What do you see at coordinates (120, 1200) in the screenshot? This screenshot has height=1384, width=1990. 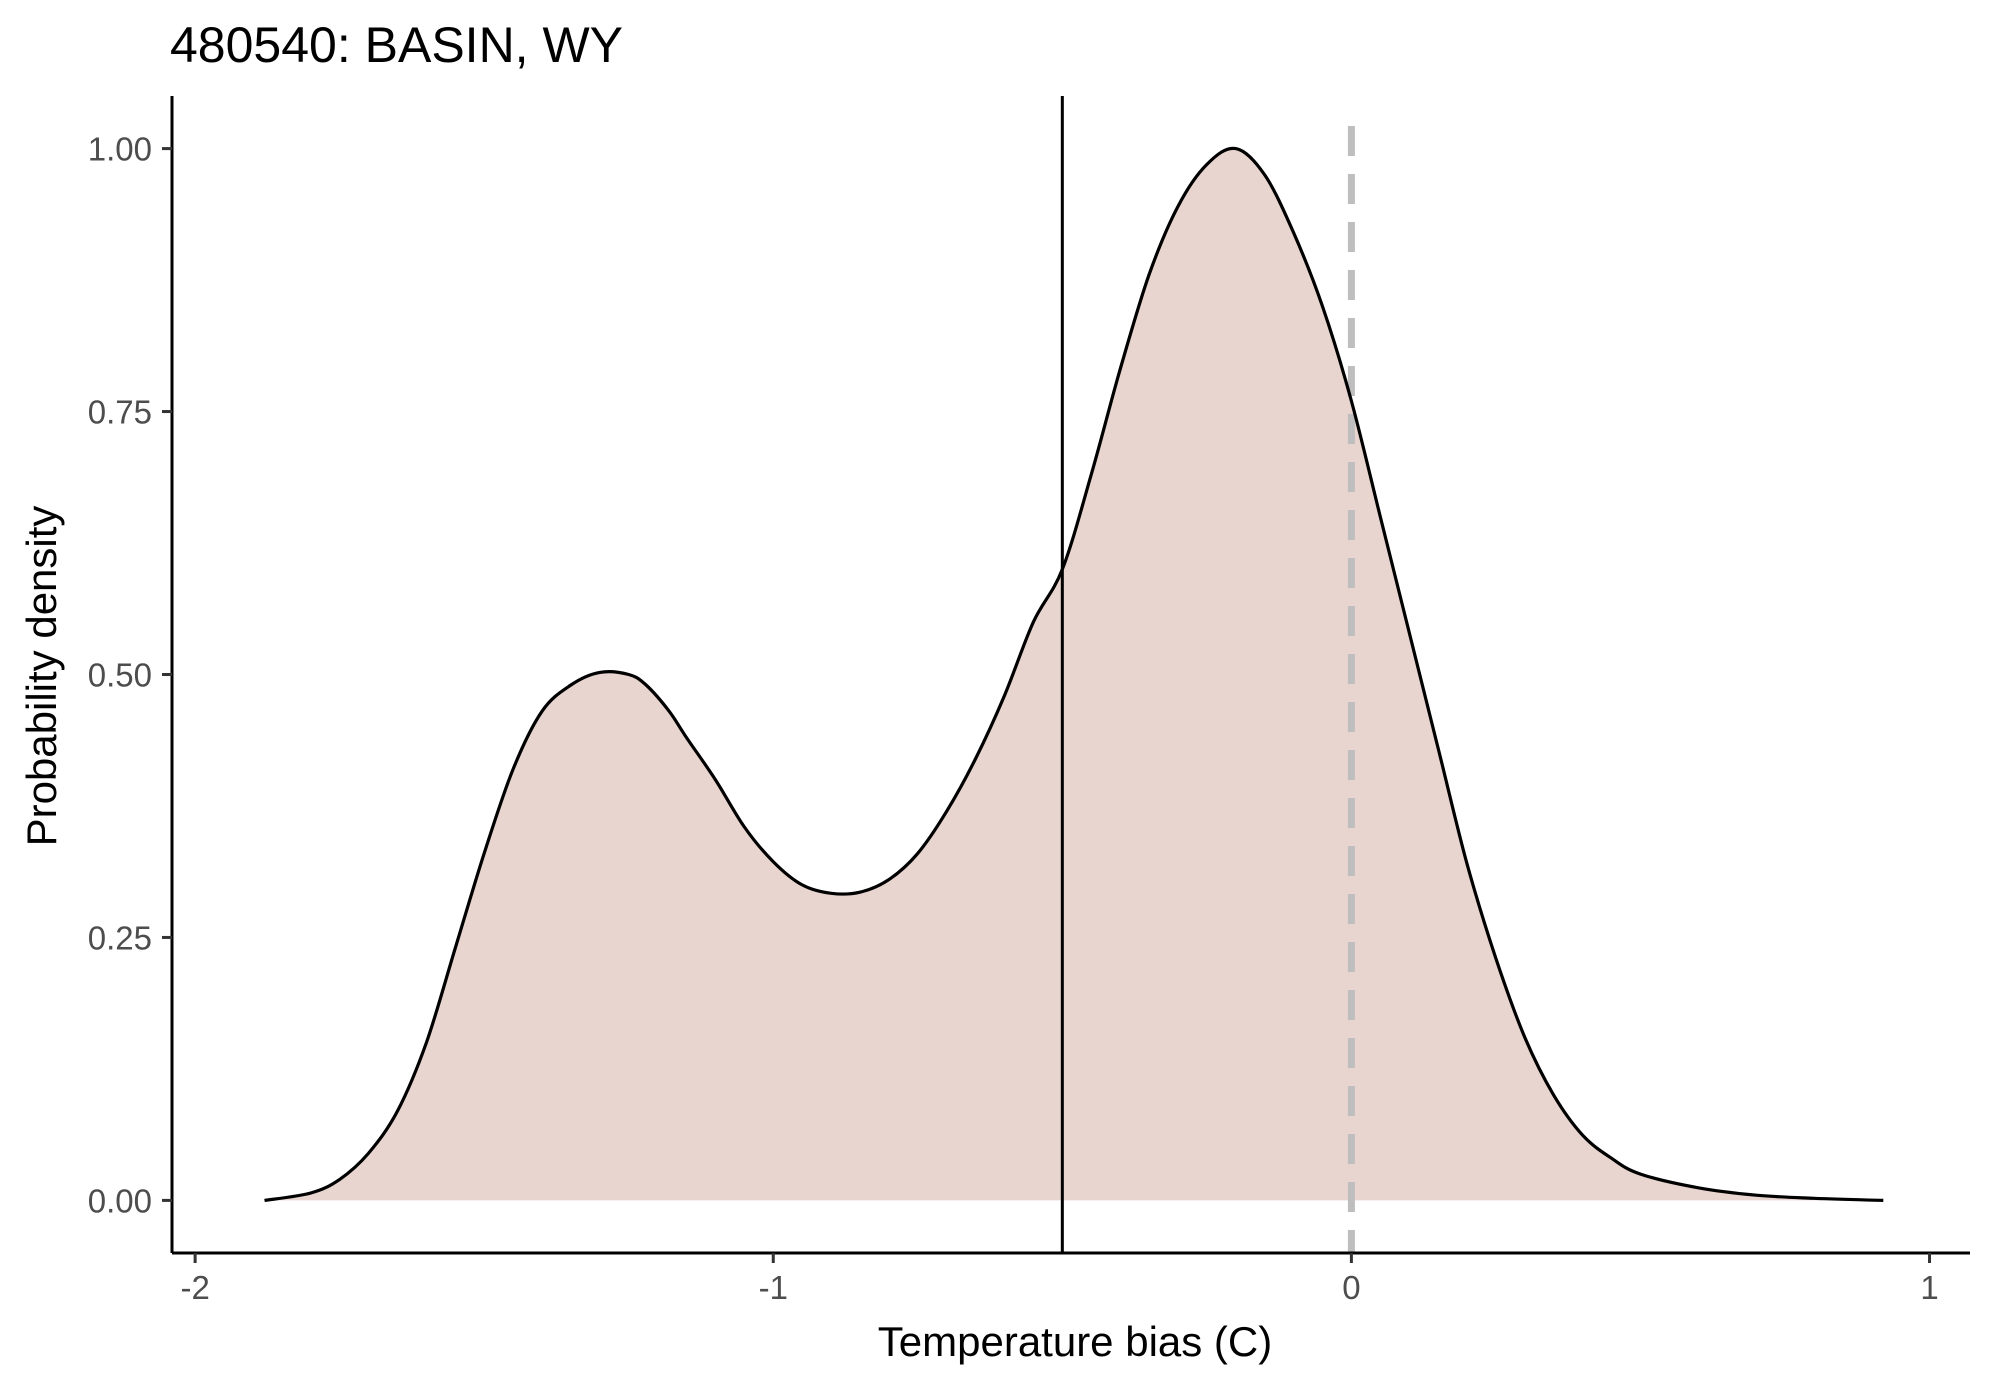 I see `y-tick-label: 0.00` at bounding box center [120, 1200].